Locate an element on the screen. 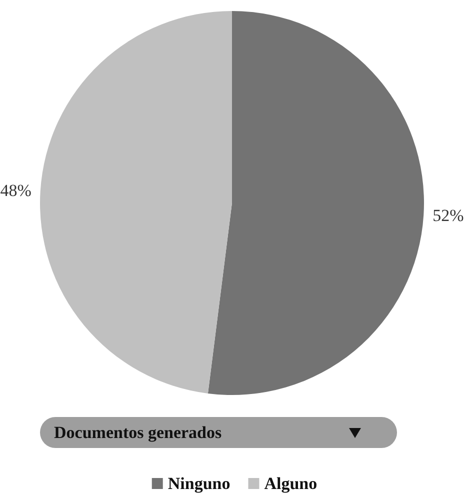 The height and width of the screenshot is (499, 469). data-label: 48% is located at coordinates (16, 190).